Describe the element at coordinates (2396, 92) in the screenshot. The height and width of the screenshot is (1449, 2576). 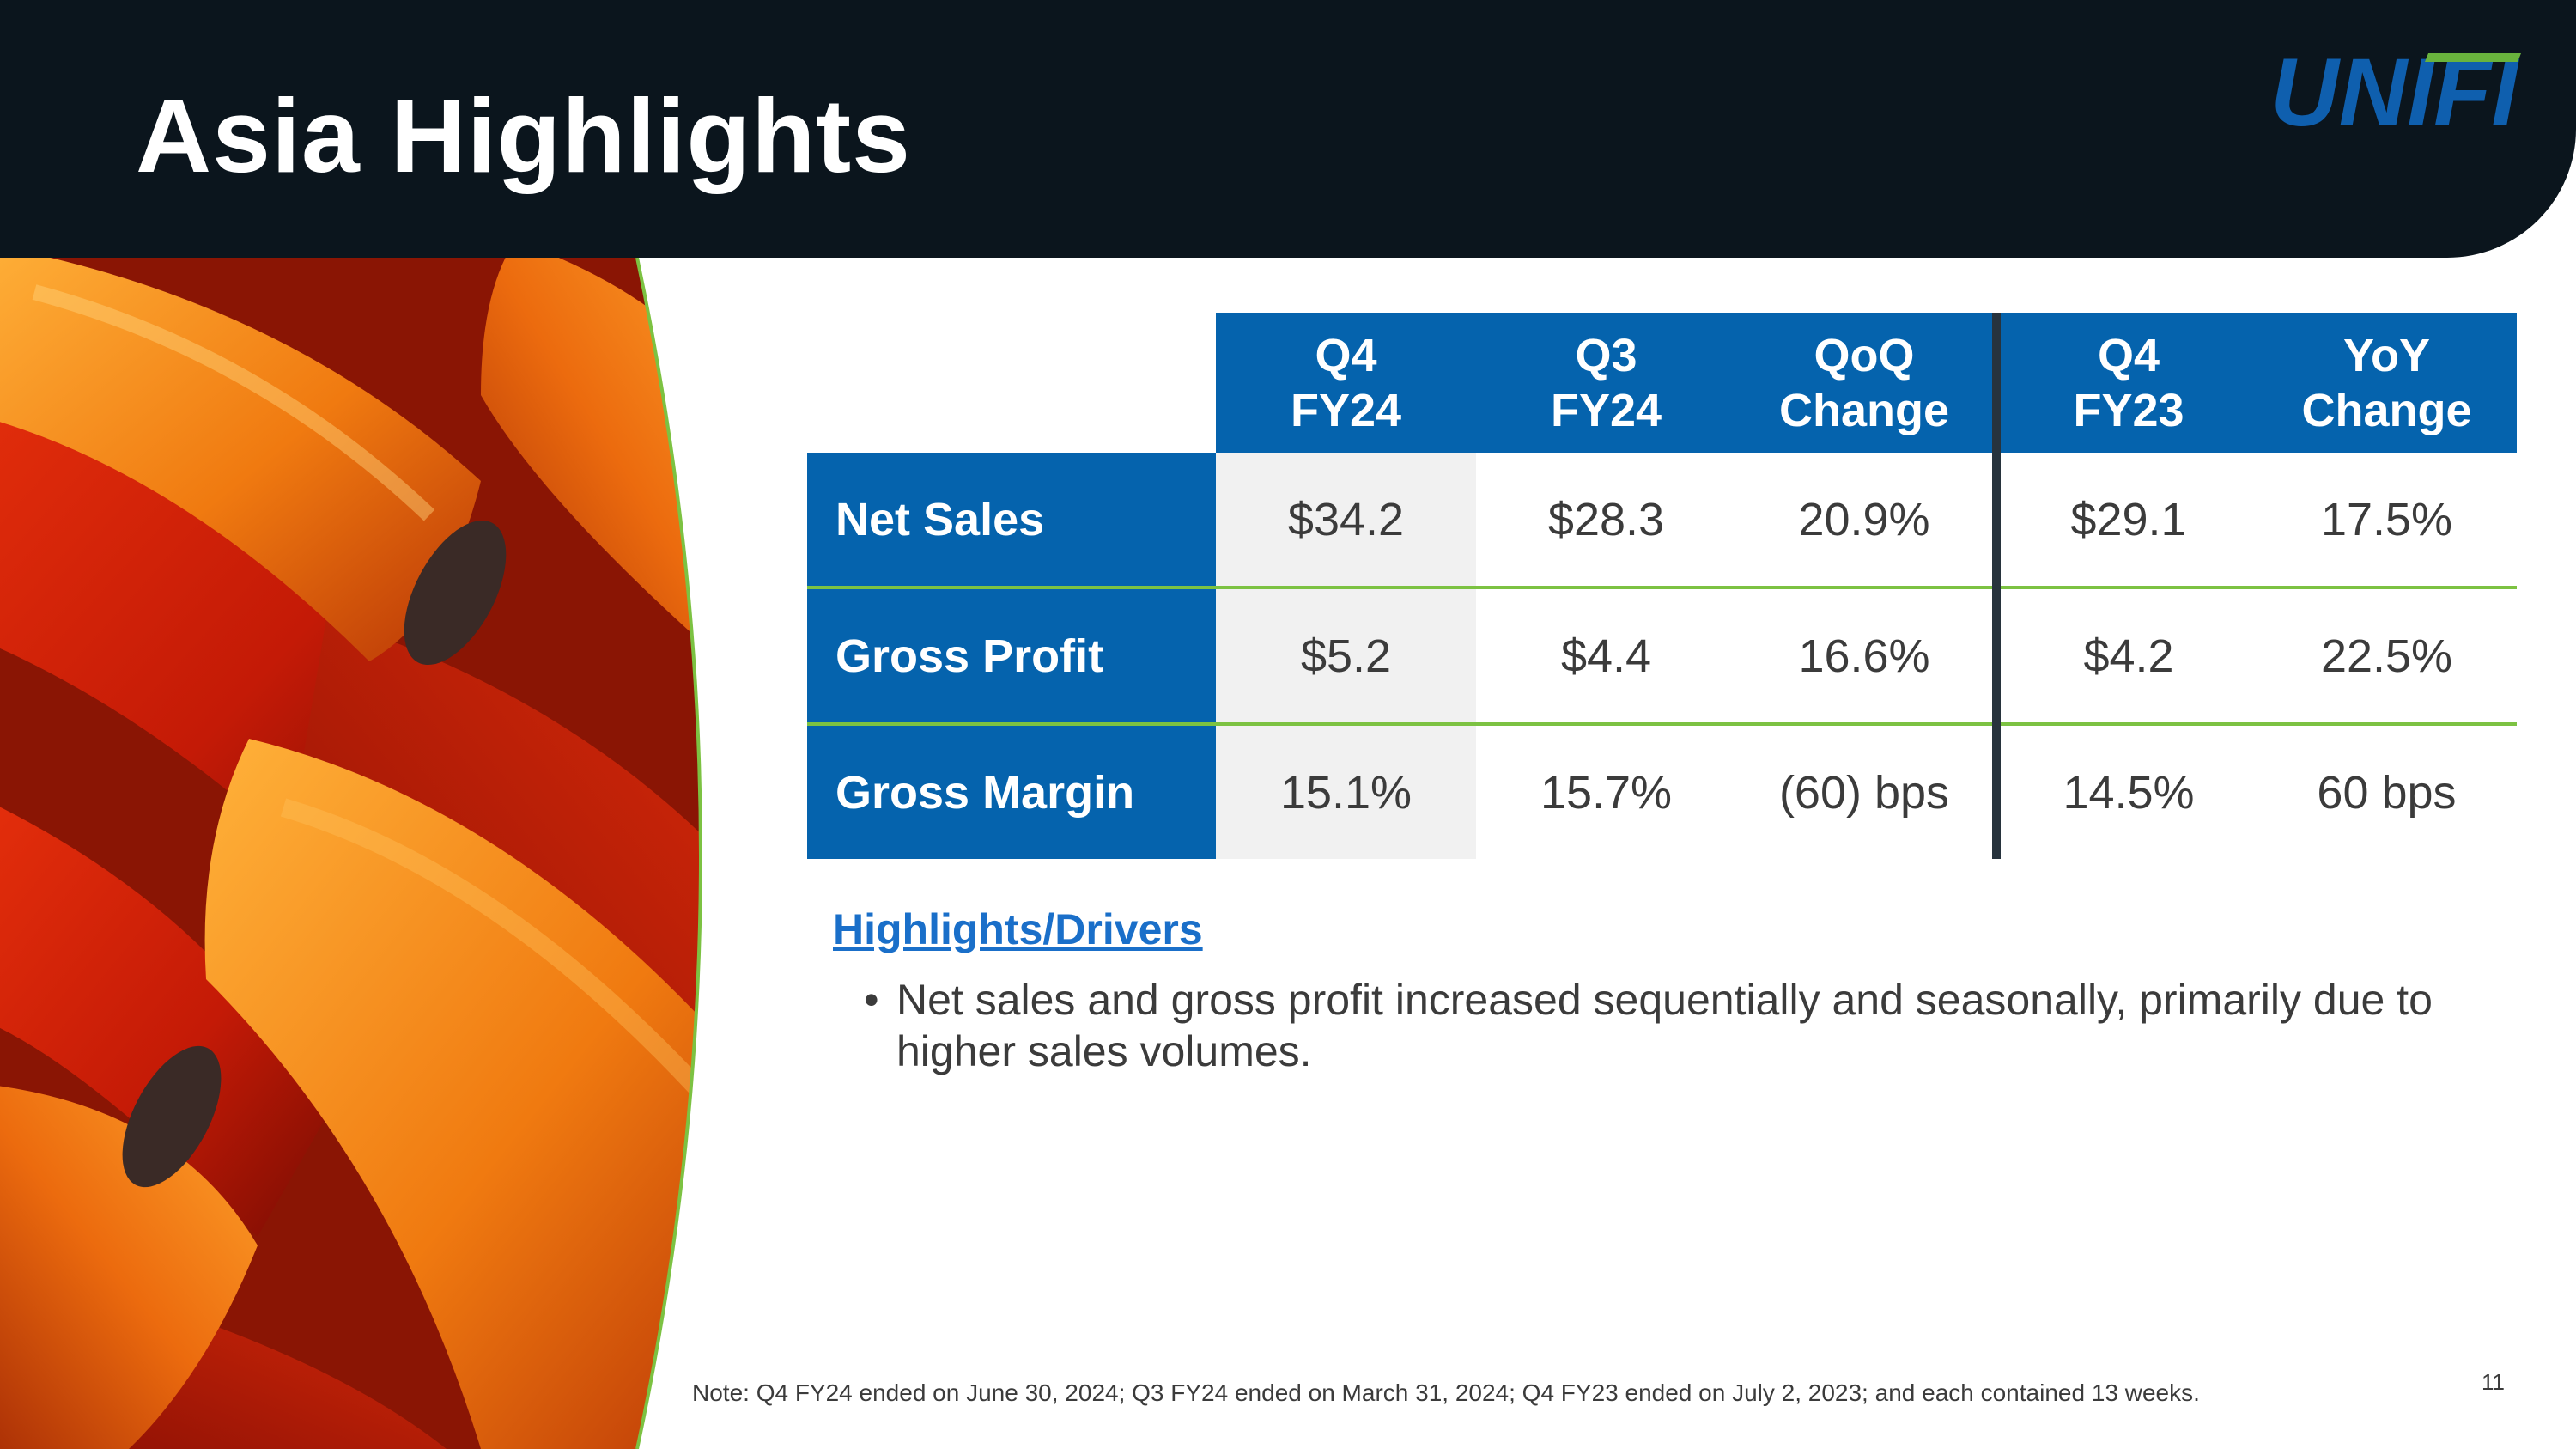
I see `unifi-logo: UNIFI` at that location.